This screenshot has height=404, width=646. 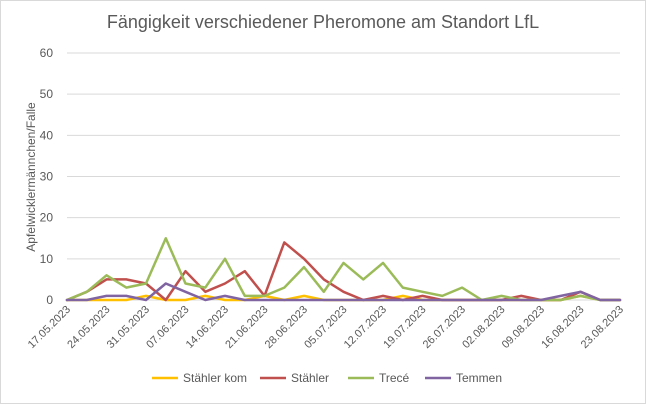 What do you see at coordinates (47, 135) in the screenshot?
I see `y-tick-label: 40` at bounding box center [47, 135].